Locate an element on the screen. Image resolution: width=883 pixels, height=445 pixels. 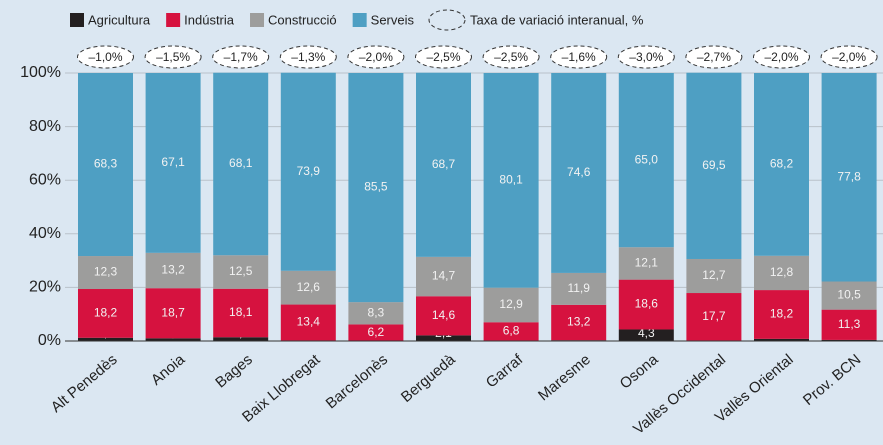
value-label: 12,6 is located at coordinates (309, 287).